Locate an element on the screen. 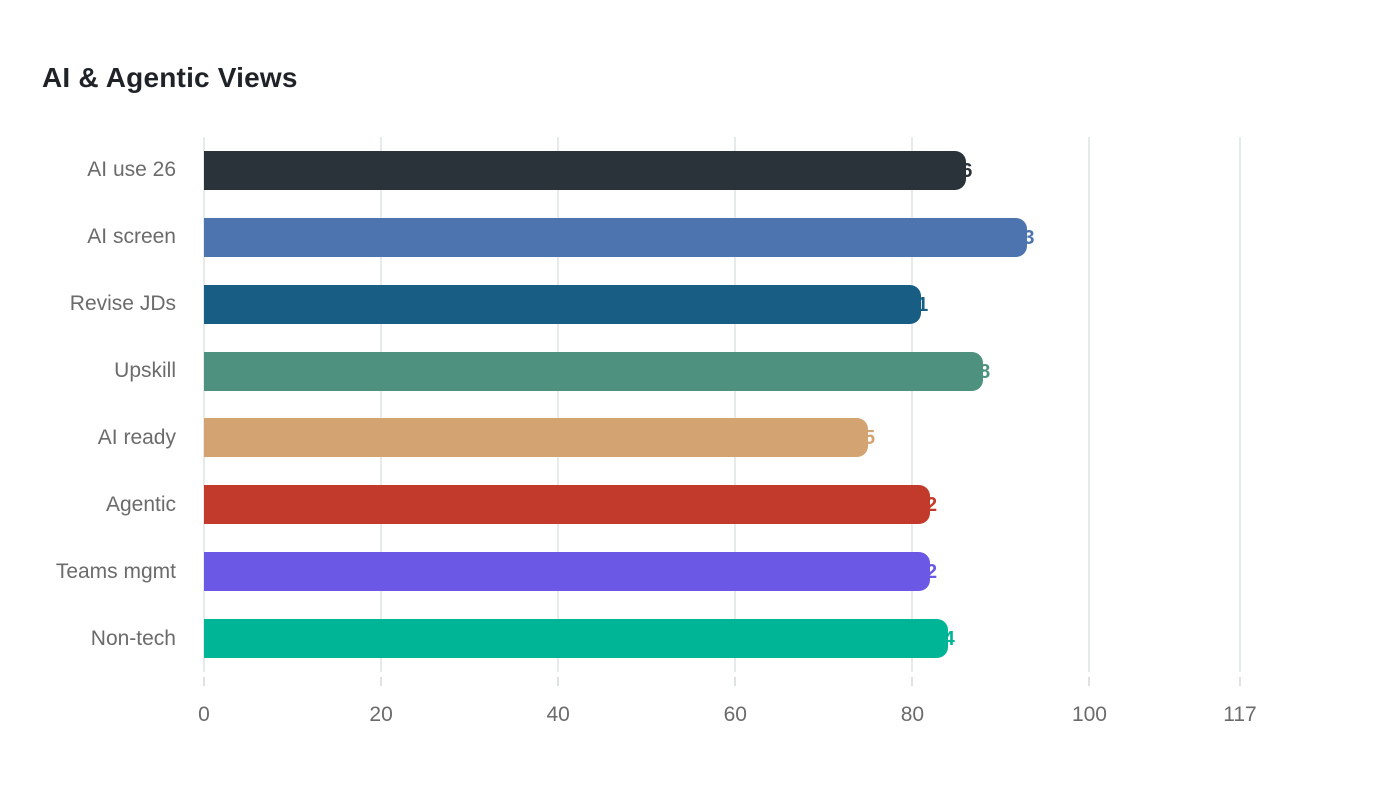  bar-value-label: 88 is located at coordinates (979, 371).